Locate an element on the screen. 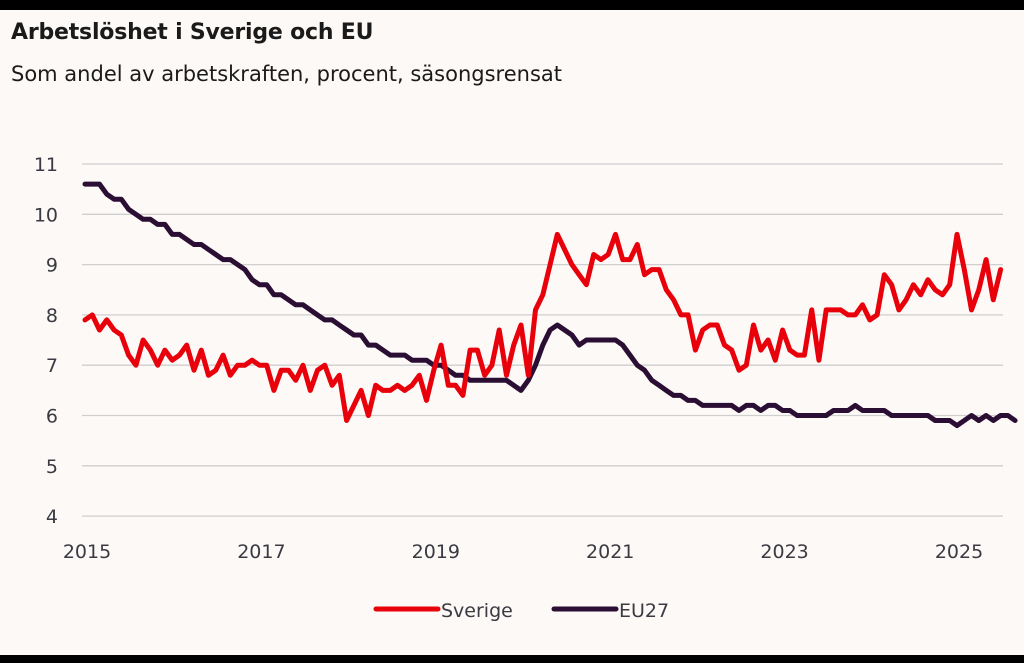 The width and height of the screenshot is (1024, 663). legend-label-sverige: Sverige is located at coordinates (477, 611).